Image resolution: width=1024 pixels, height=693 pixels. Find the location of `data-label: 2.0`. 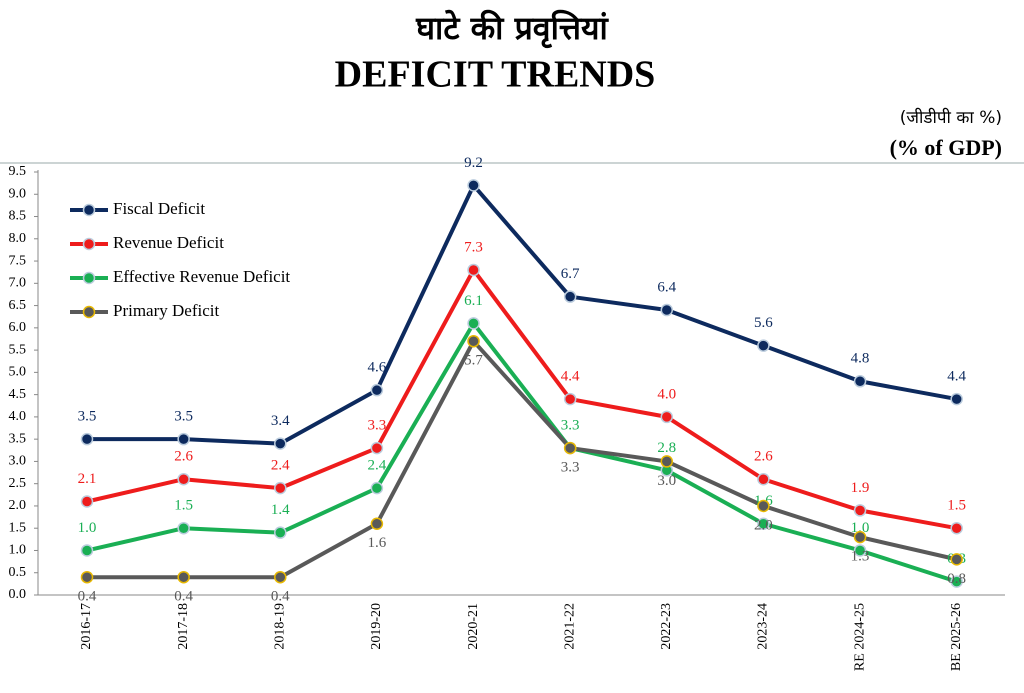

data-label: 2.0 is located at coordinates (763, 525).